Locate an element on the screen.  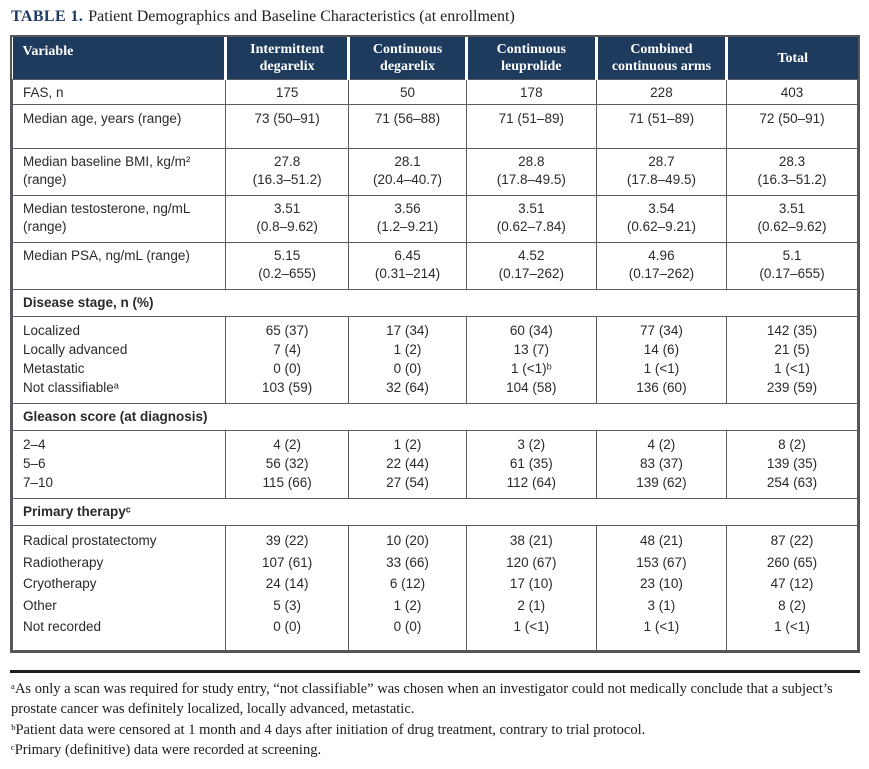
row-label-cell: 2–4 5–6 7–10 is located at coordinates (119, 464).